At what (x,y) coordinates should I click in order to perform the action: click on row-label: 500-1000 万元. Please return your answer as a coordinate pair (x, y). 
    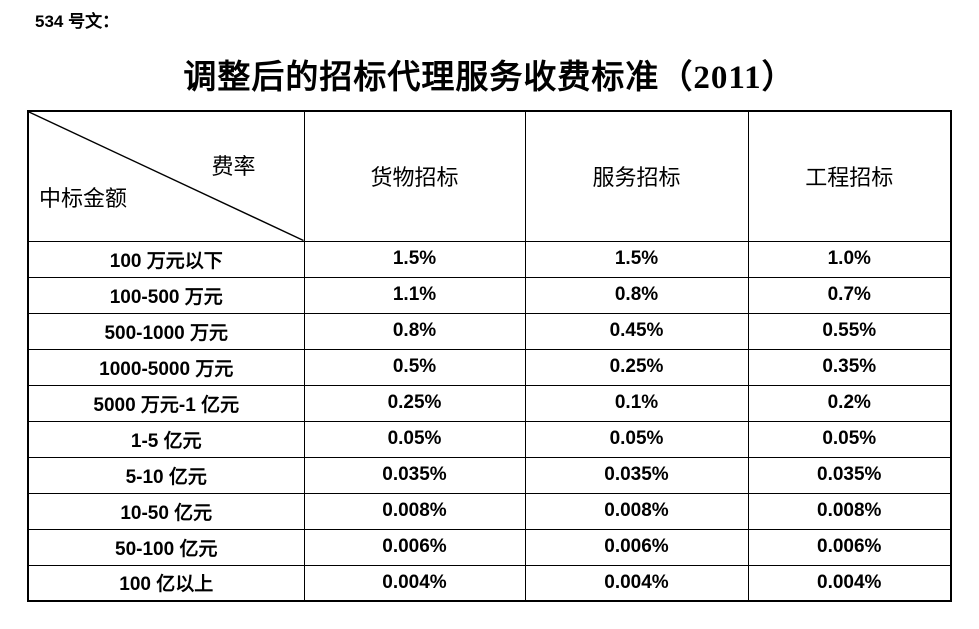
    Looking at the image, I should click on (166, 331).